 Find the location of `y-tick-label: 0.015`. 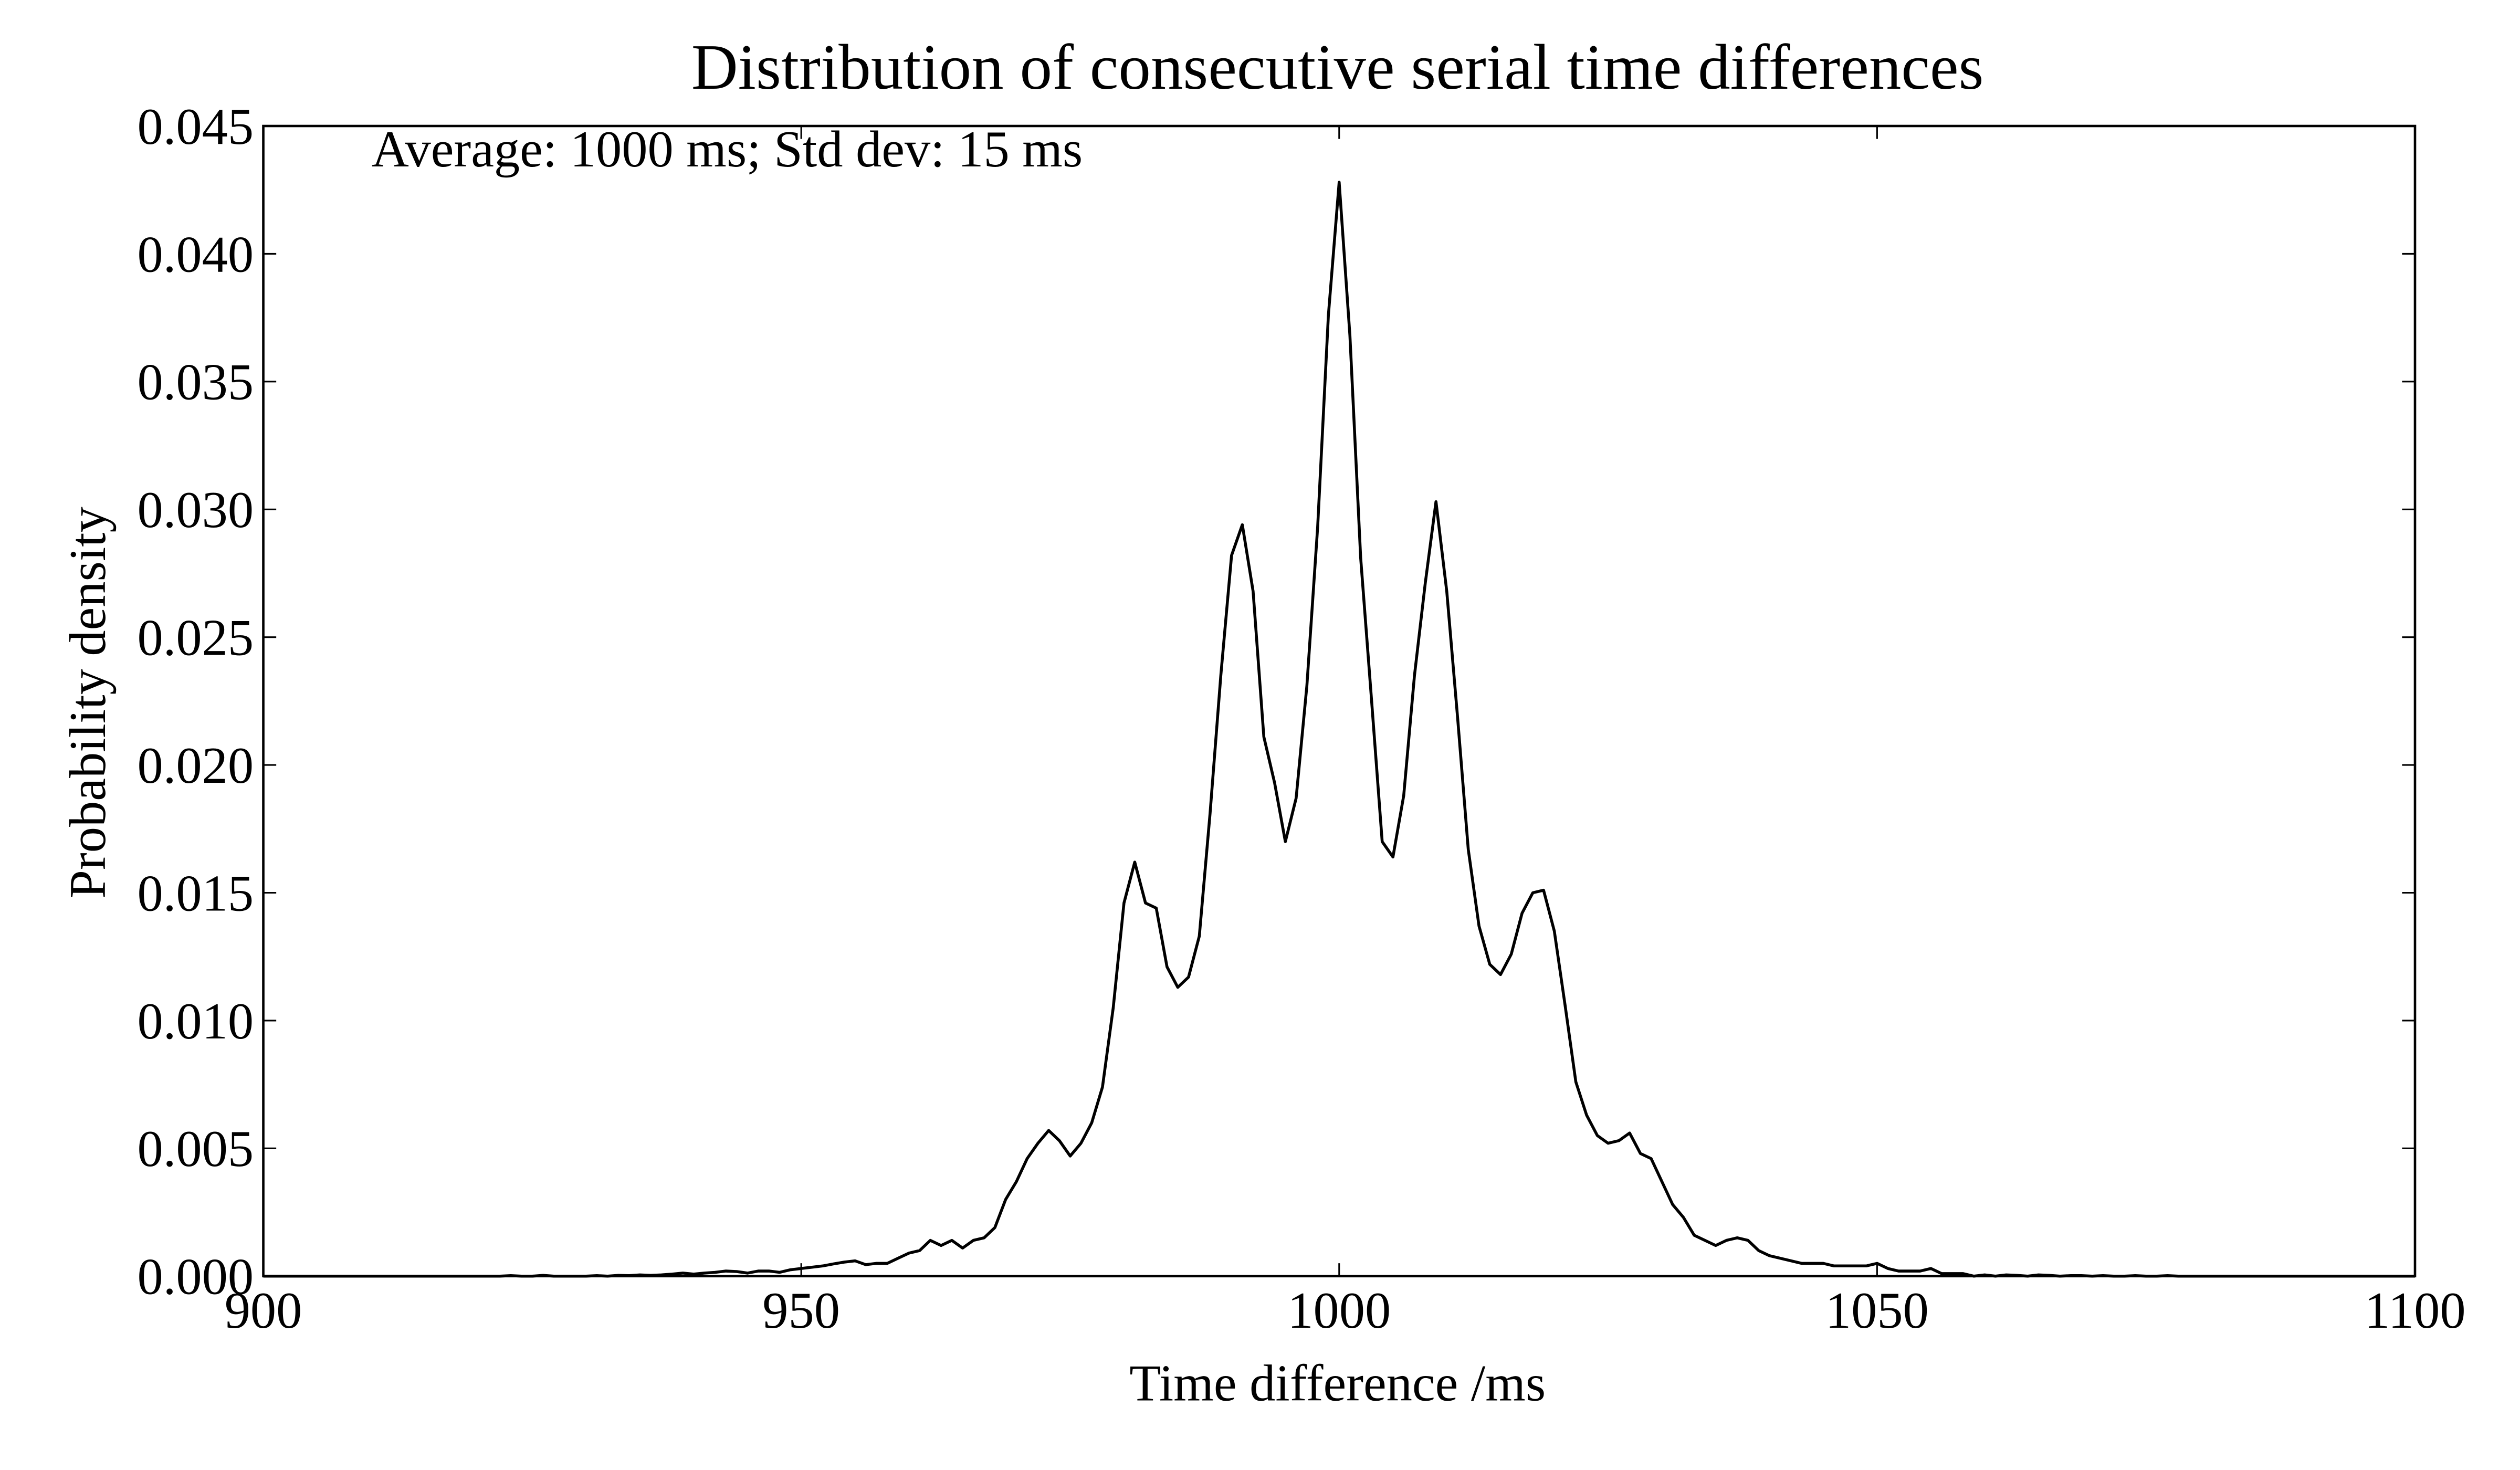

y-tick-label: 0.015 is located at coordinates (196, 893).